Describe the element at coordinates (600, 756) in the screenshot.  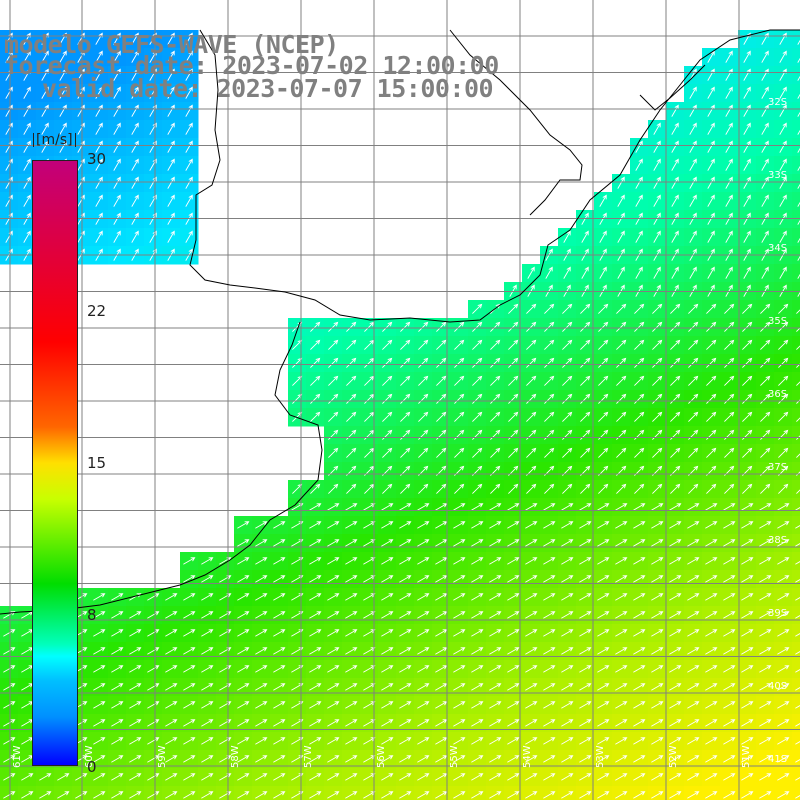
I see `longitude-label: 53W` at that location.